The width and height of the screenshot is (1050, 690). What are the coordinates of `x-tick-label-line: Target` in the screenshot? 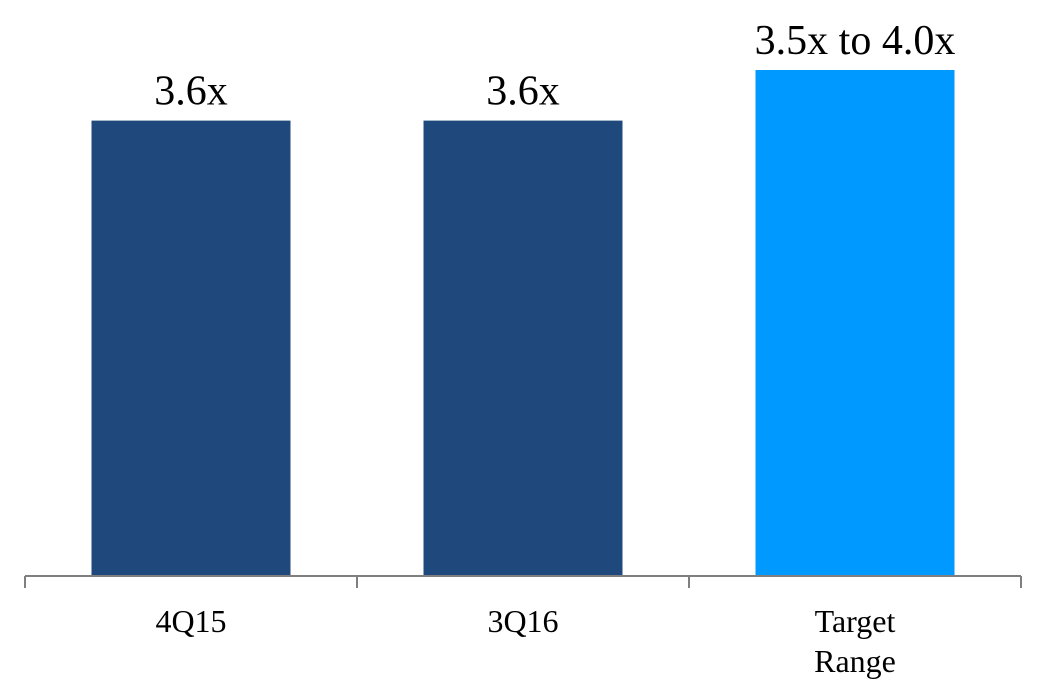 It's located at (855, 621).